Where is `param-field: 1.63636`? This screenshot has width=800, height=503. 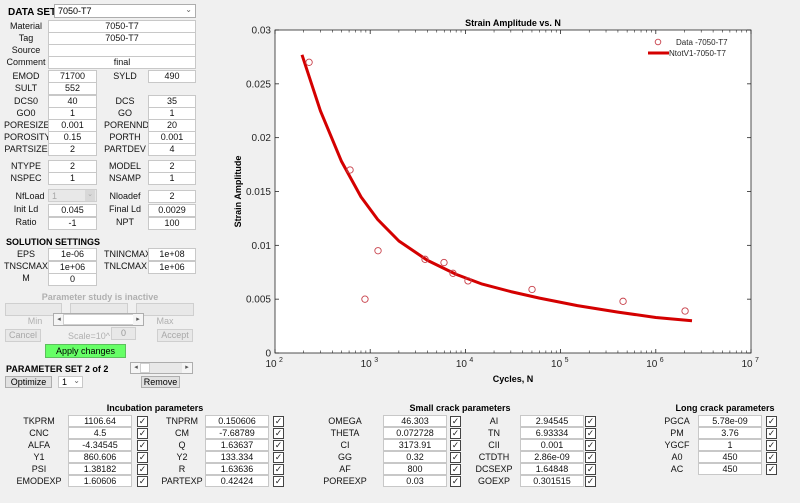
param-field: 1.63636 is located at coordinates (237, 469).